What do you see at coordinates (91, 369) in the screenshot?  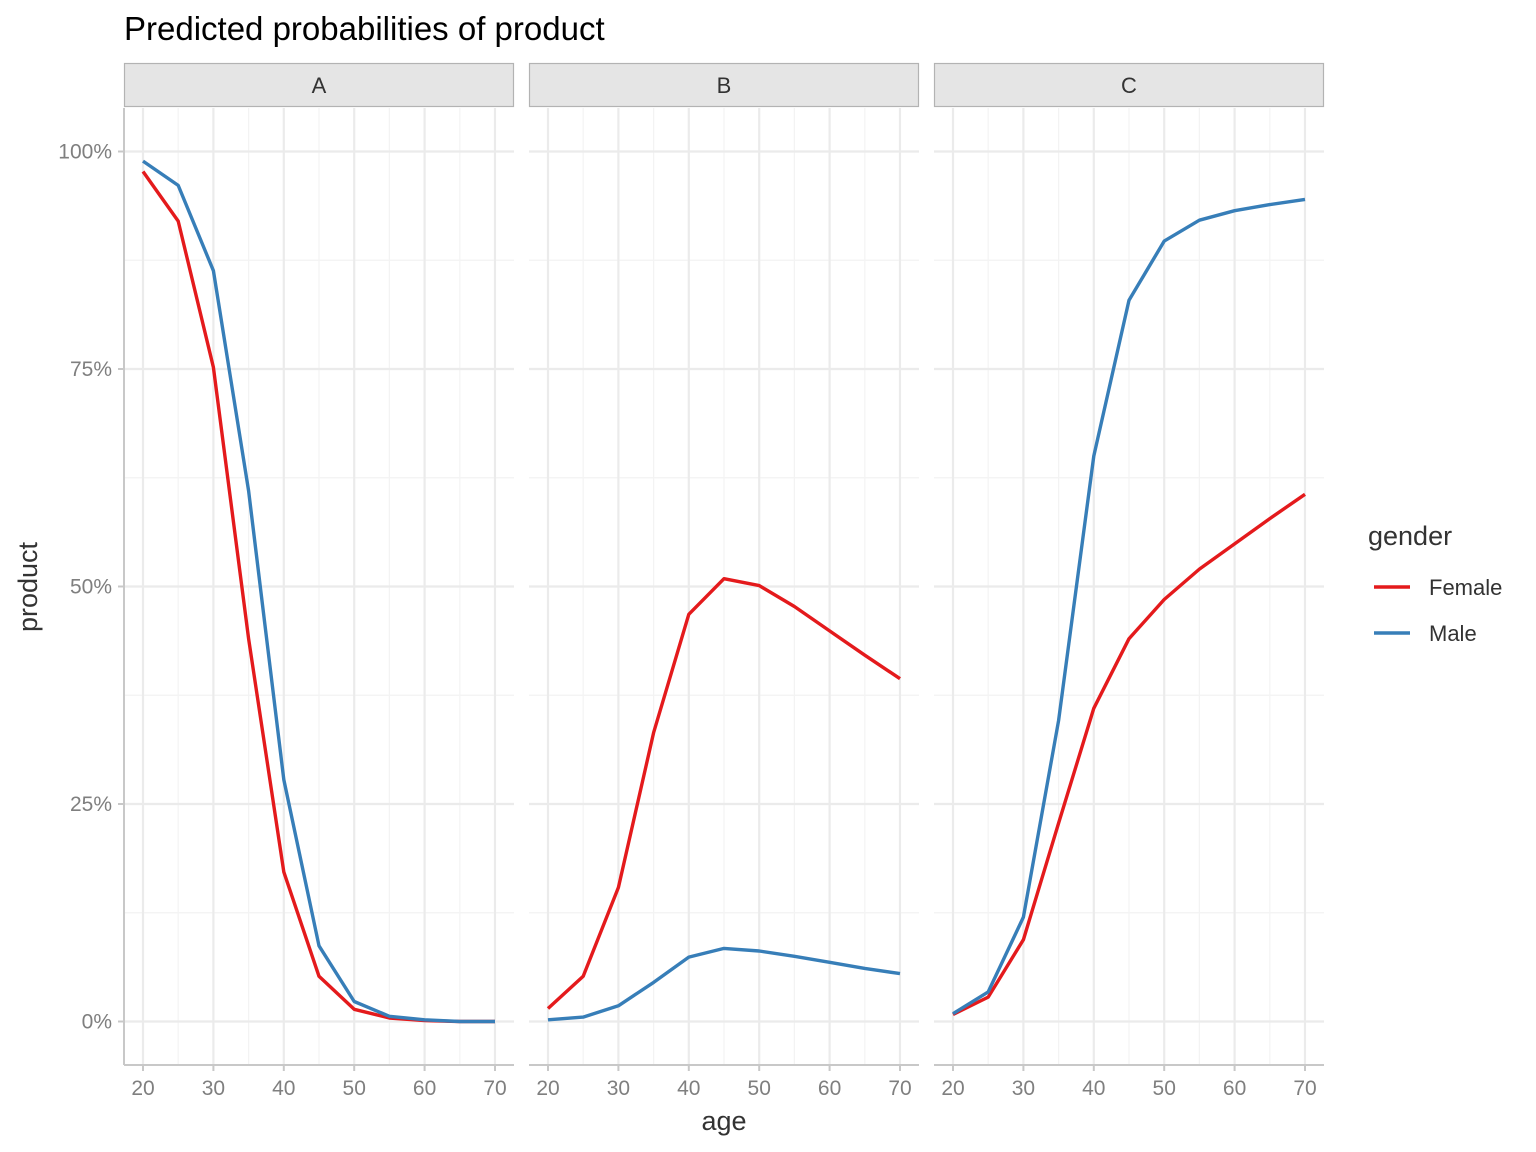 I see `y-tick-label: 75%` at bounding box center [91, 369].